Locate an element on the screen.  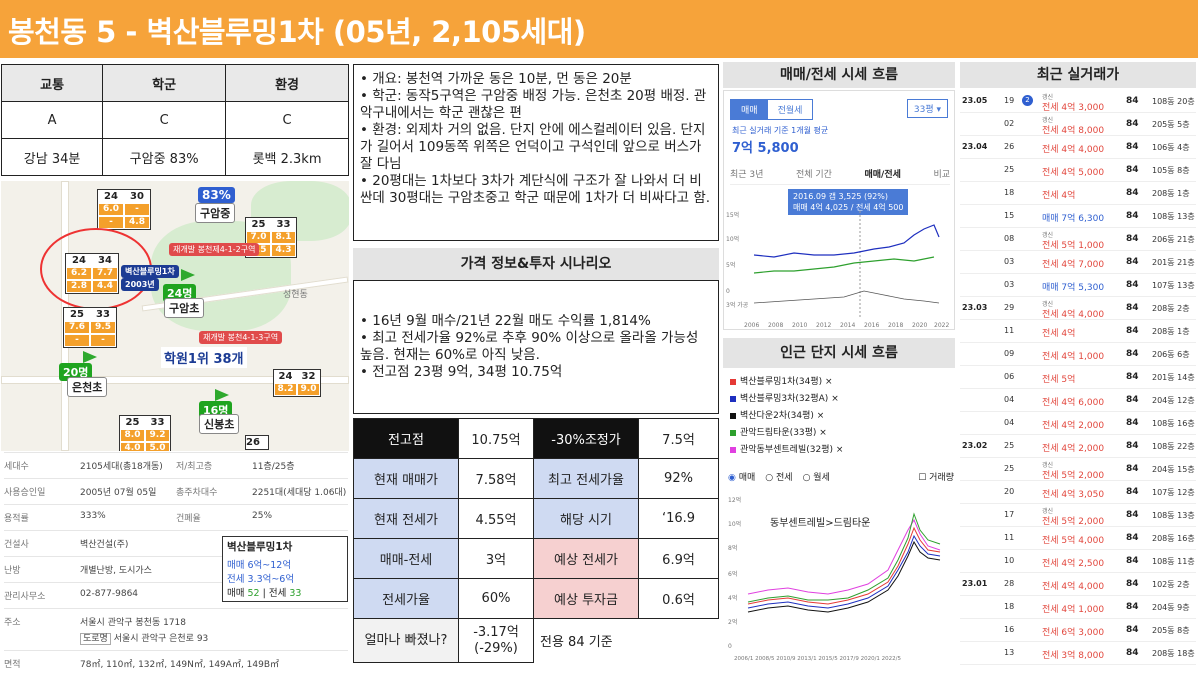
deal-price: 전세 6억 3,000 is located at coordinates (1073, 633).